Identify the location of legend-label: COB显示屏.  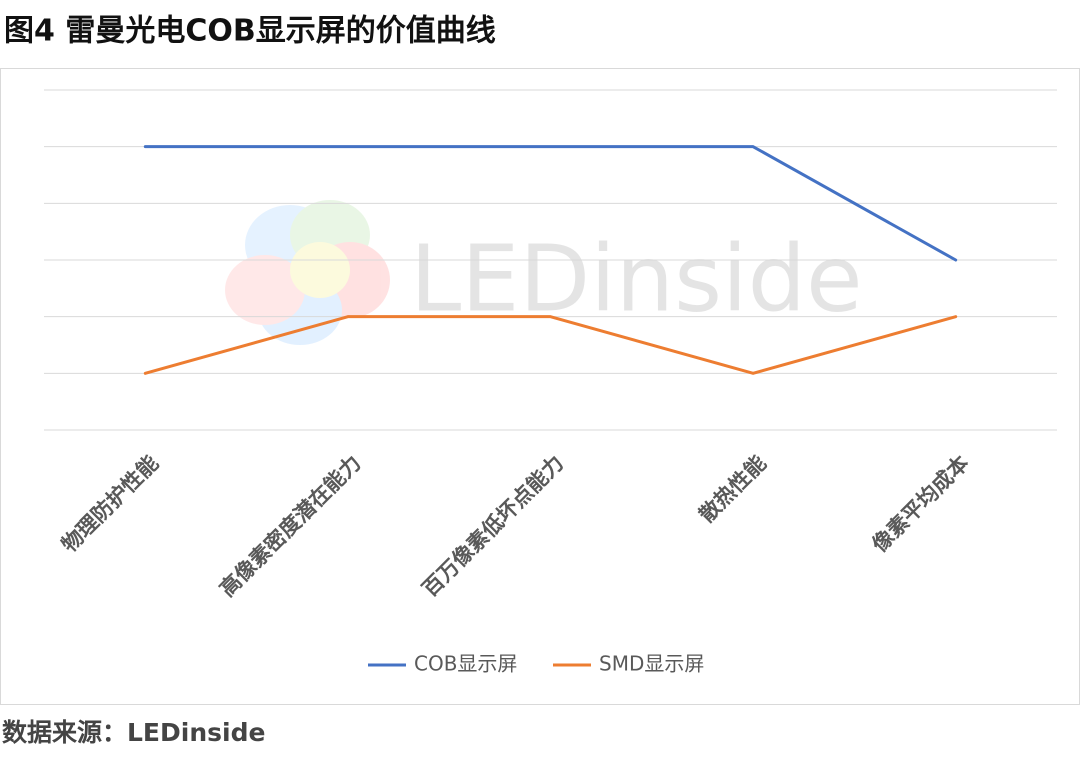
(465, 664).